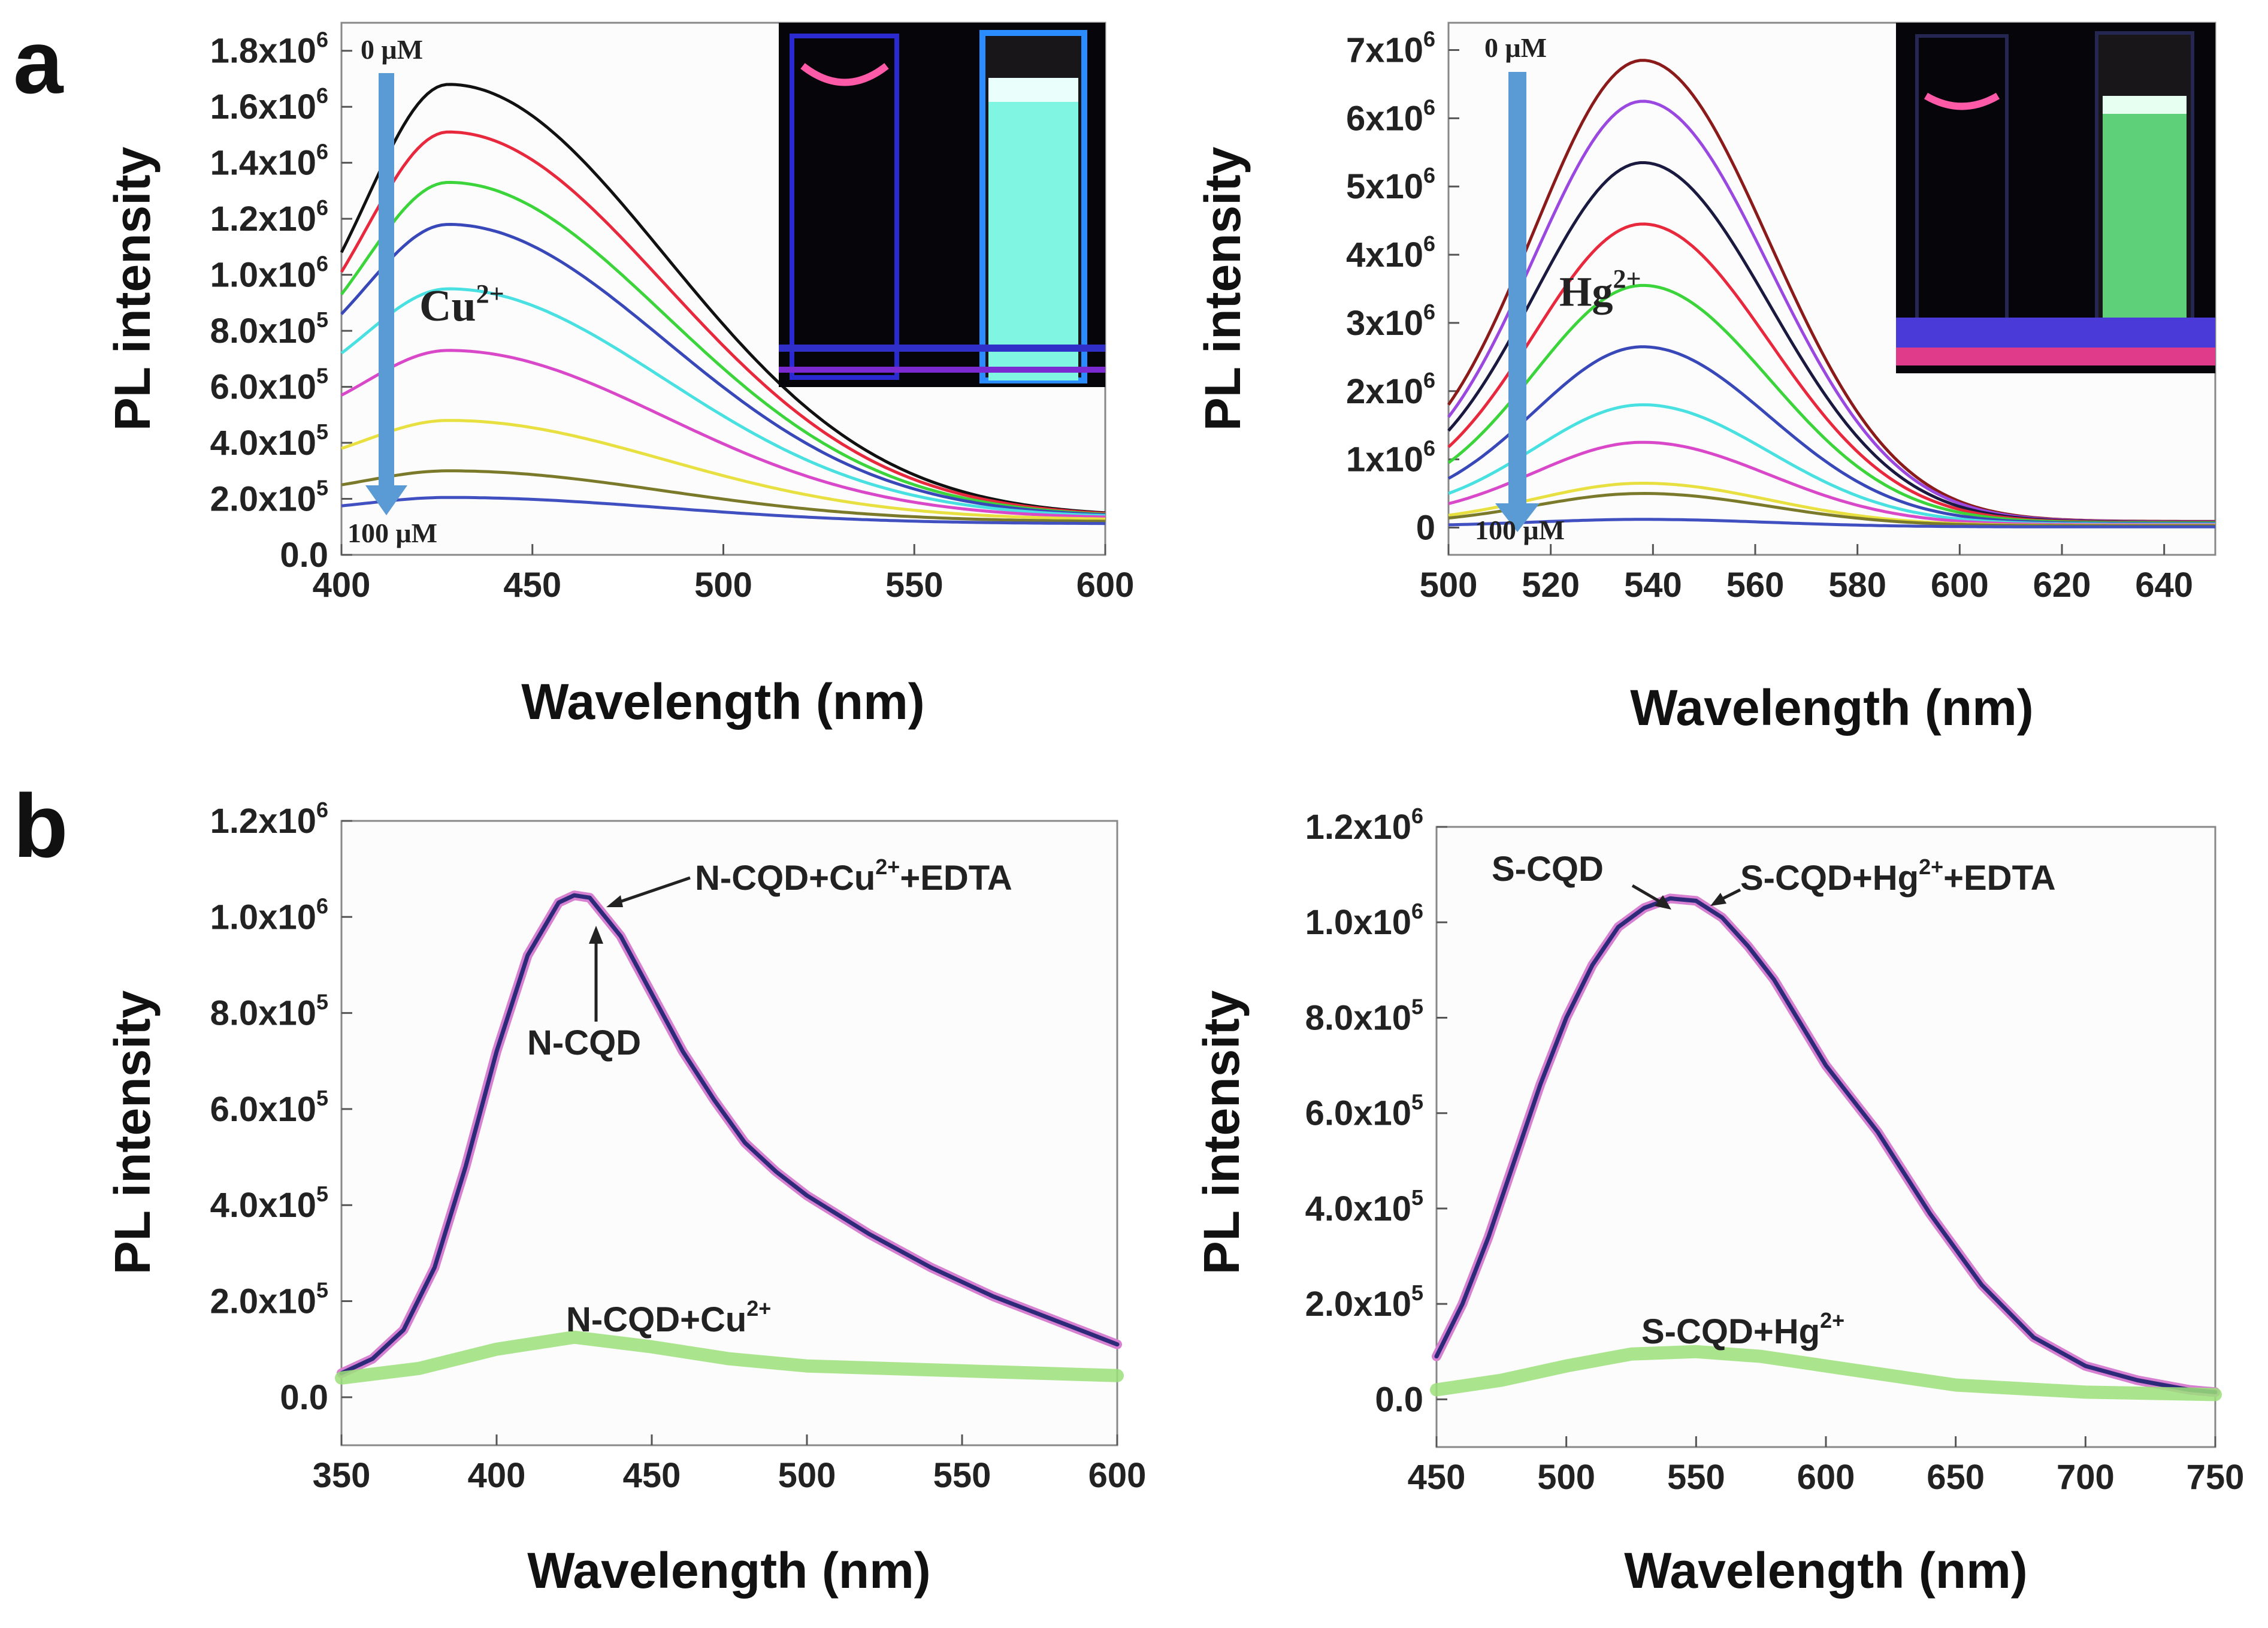 The width and height of the screenshot is (2268, 1628). I want to click on annotation-scqd: S-CQD, so click(1548, 869).